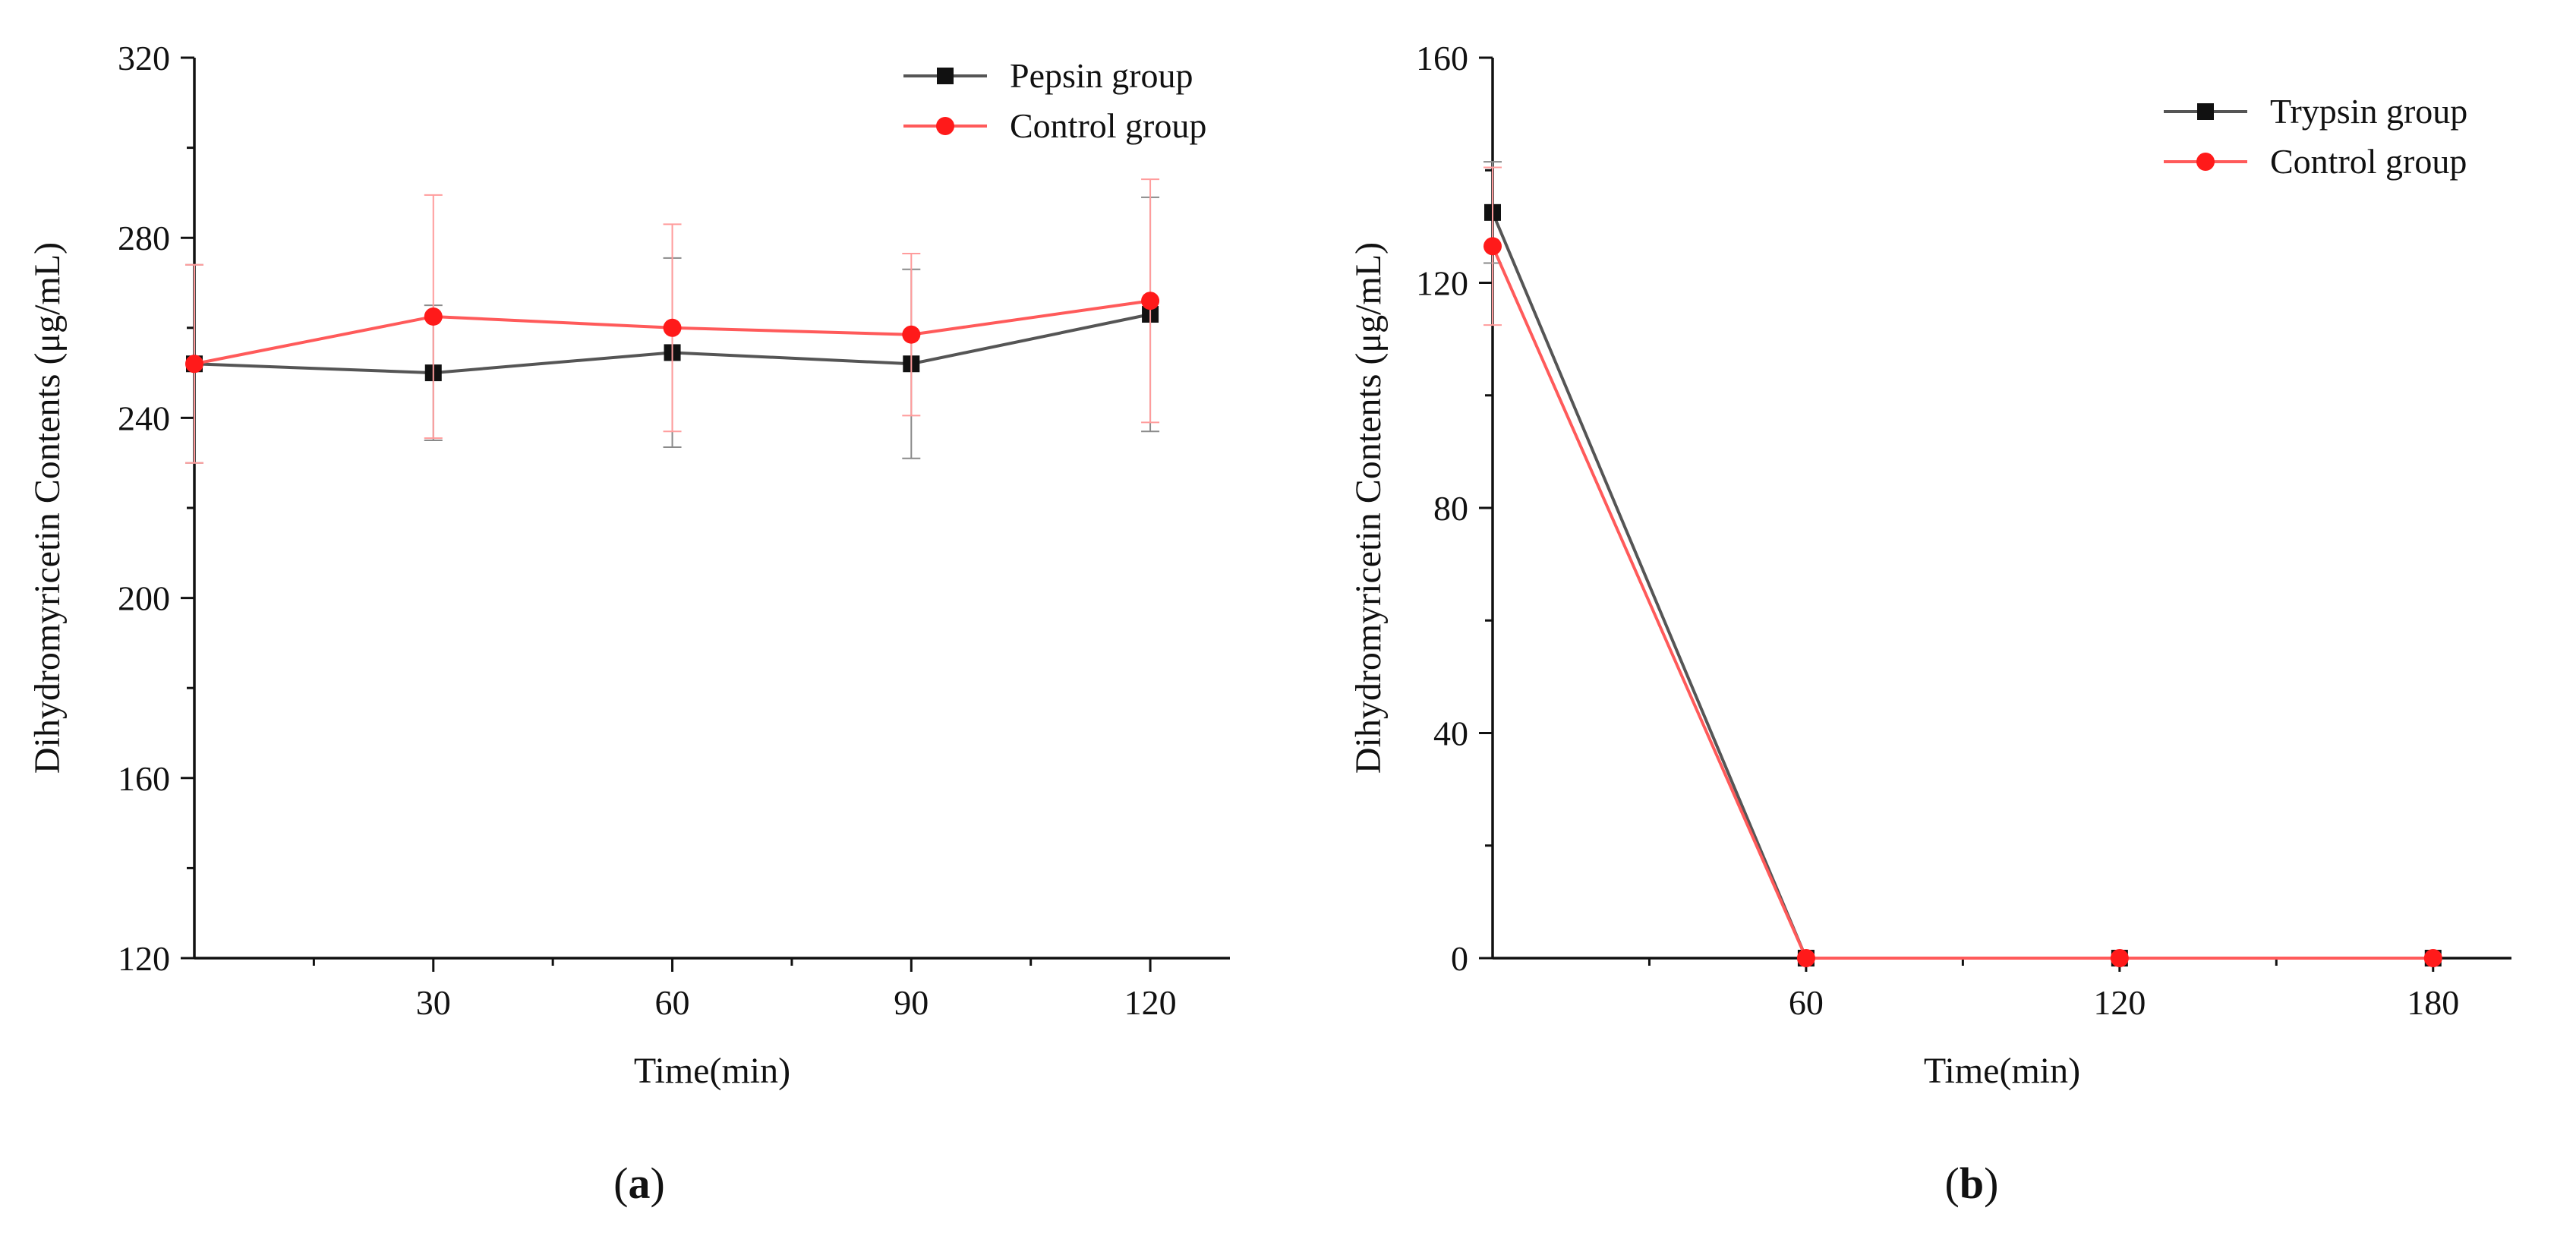 This screenshot has height=1236, width=2576. Describe the element at coordinates (144, 238) in the screenshot. I see `y-tick-label: 280` at that location.